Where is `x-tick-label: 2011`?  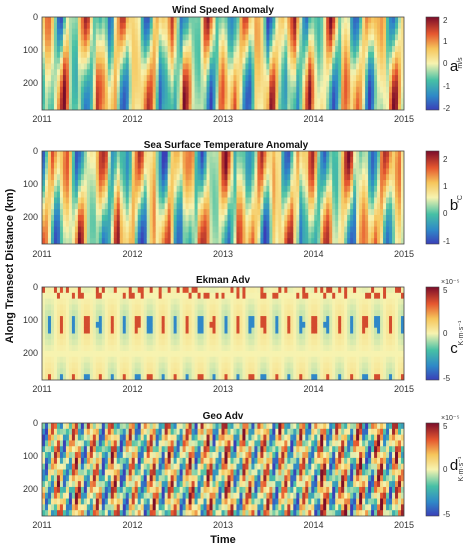
x-tick-label: 2011 is located at coordinates (41, 254).